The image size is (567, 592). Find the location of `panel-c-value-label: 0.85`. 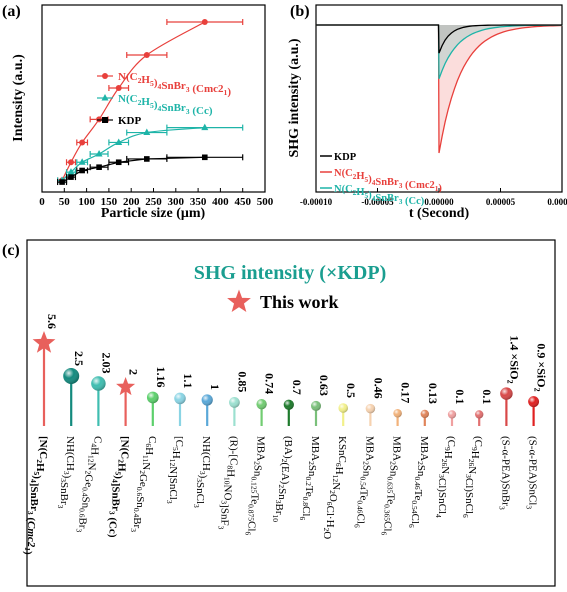

panel-c-value-label: 0.85 is located at coordinates (242, 381).